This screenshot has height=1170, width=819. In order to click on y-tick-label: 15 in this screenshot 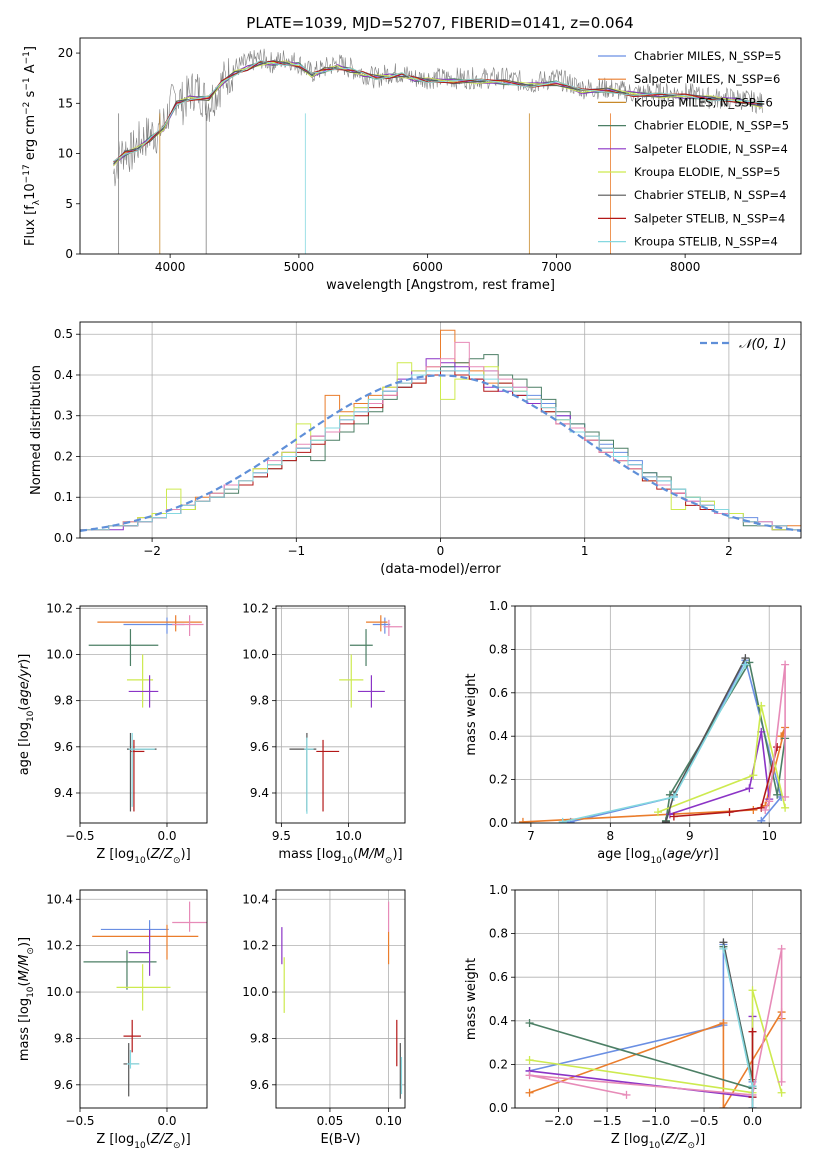, I will do `click(65, 103)`.